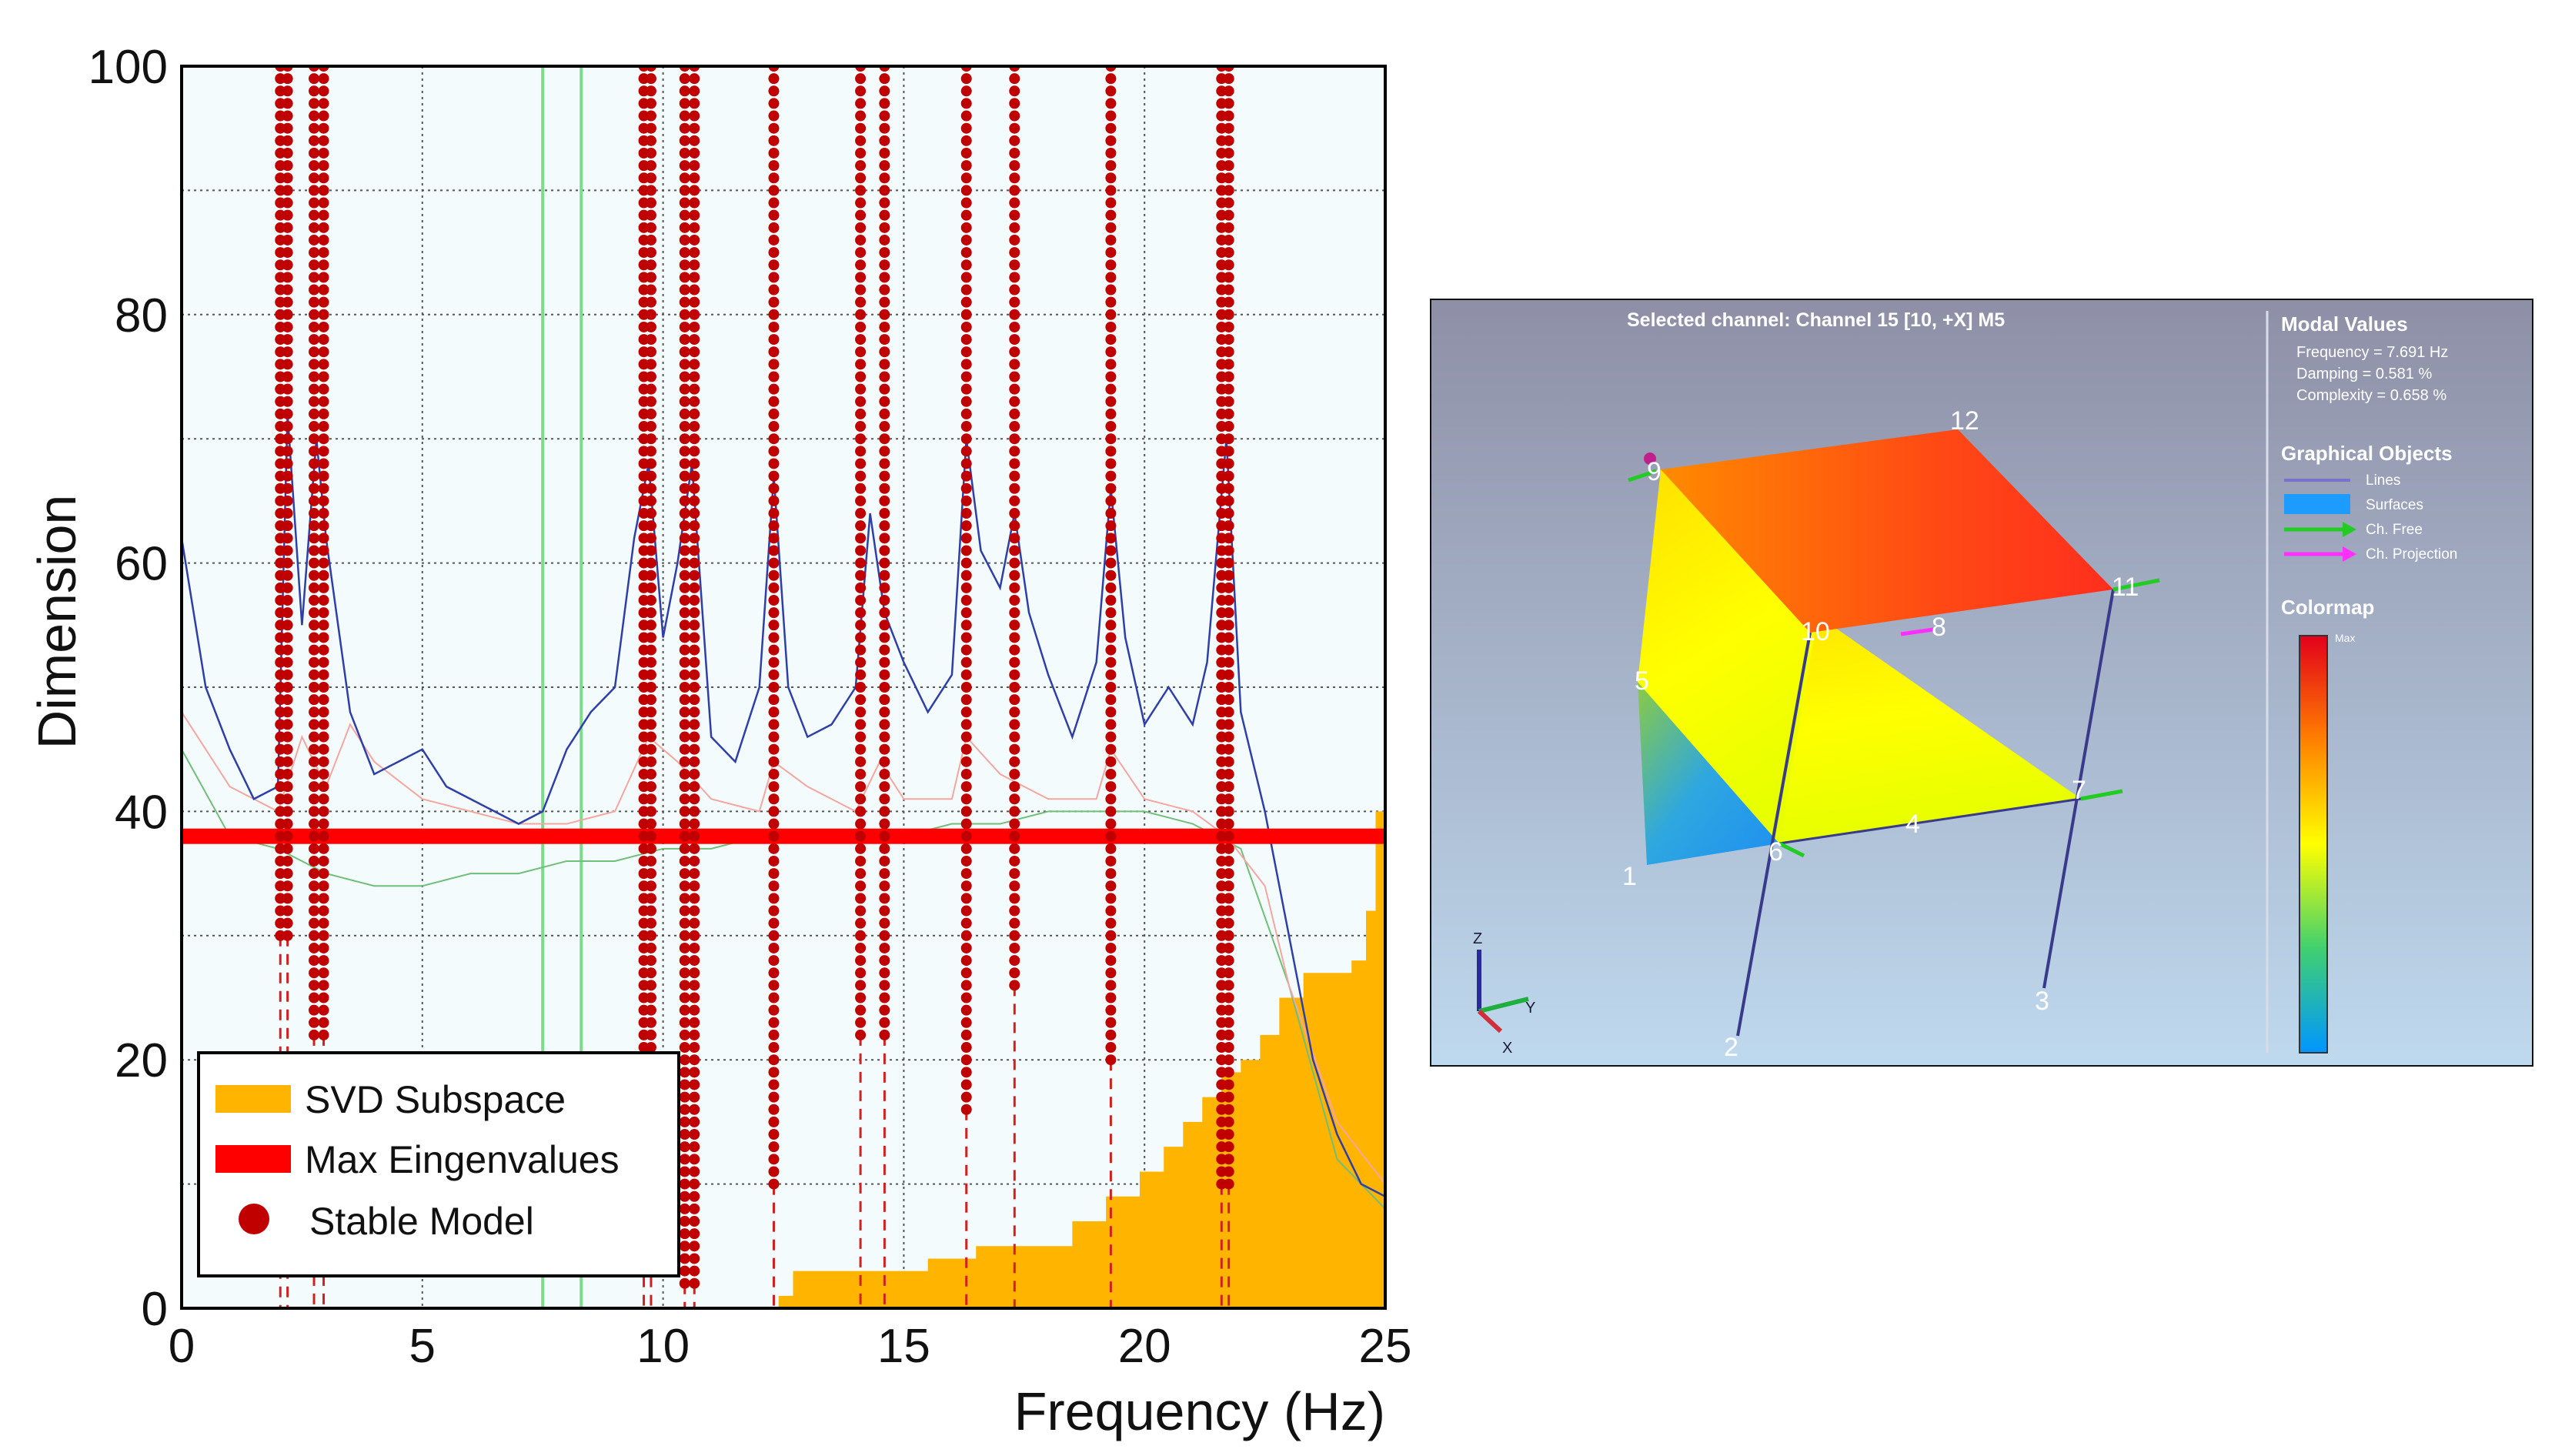  I want to click on node-label-8: 8, so click(1939, 627).